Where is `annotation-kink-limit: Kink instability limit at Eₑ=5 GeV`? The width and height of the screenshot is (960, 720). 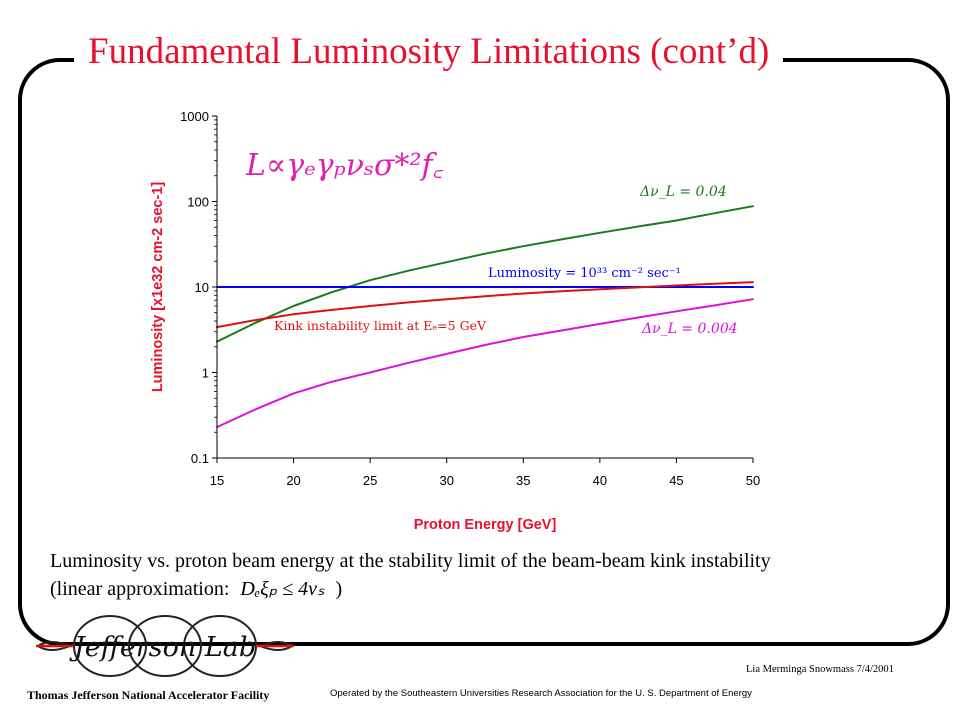
annotation-kink-limit: Kink instability limit at Eₑ=5 GeV is located at coordinates (380, 325).